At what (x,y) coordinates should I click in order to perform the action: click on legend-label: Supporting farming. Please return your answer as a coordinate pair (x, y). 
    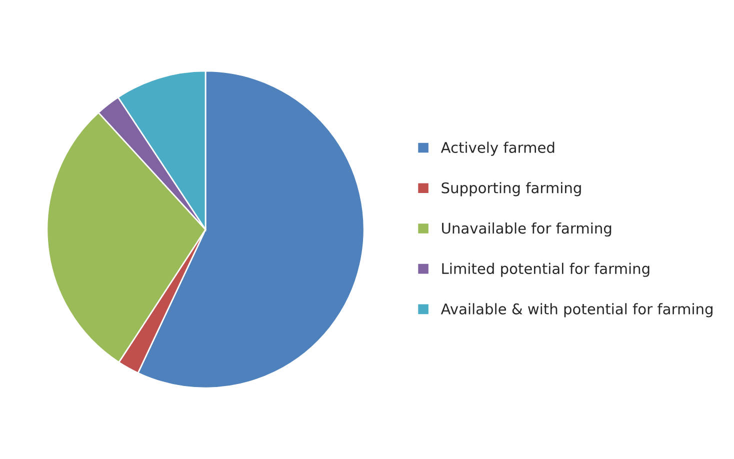
    Looking at the image, I should click on (511, 189).